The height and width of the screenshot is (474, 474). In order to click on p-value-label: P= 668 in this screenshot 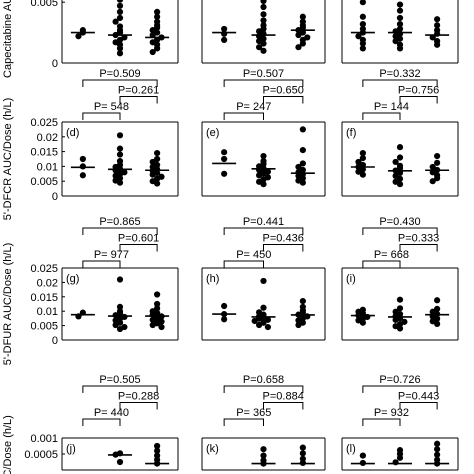, I will do `click(391, 255)`.